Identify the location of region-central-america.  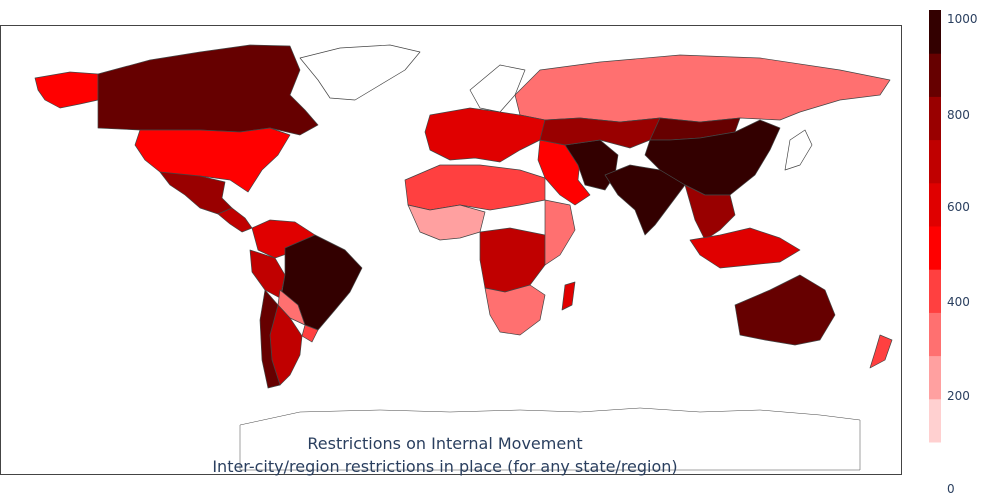
(235, 220).